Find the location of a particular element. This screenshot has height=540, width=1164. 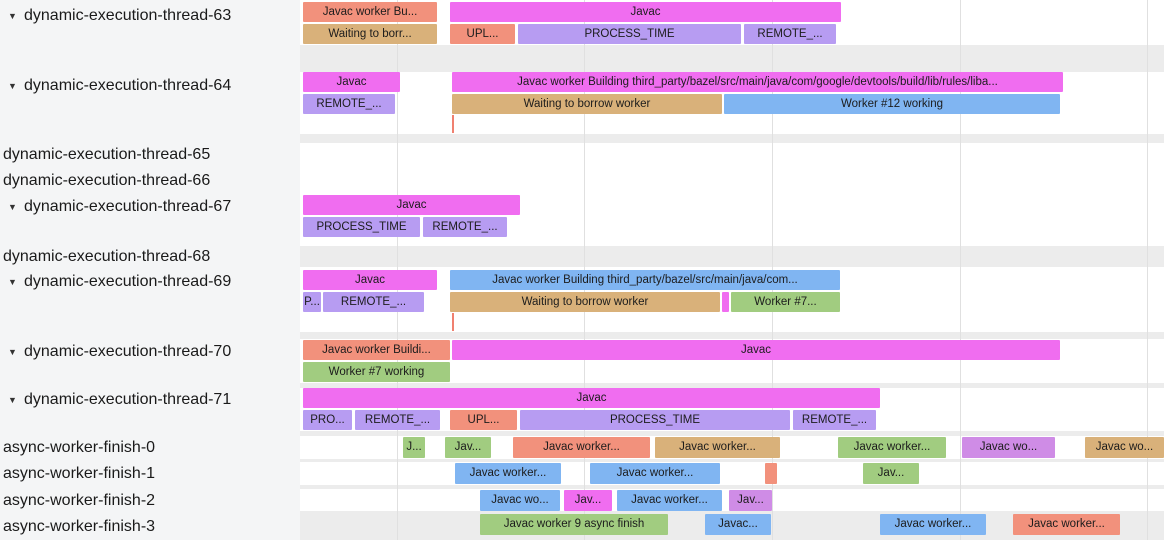

thread-label-text: async-worker-finish-0 is located at coordinates (79, 447).